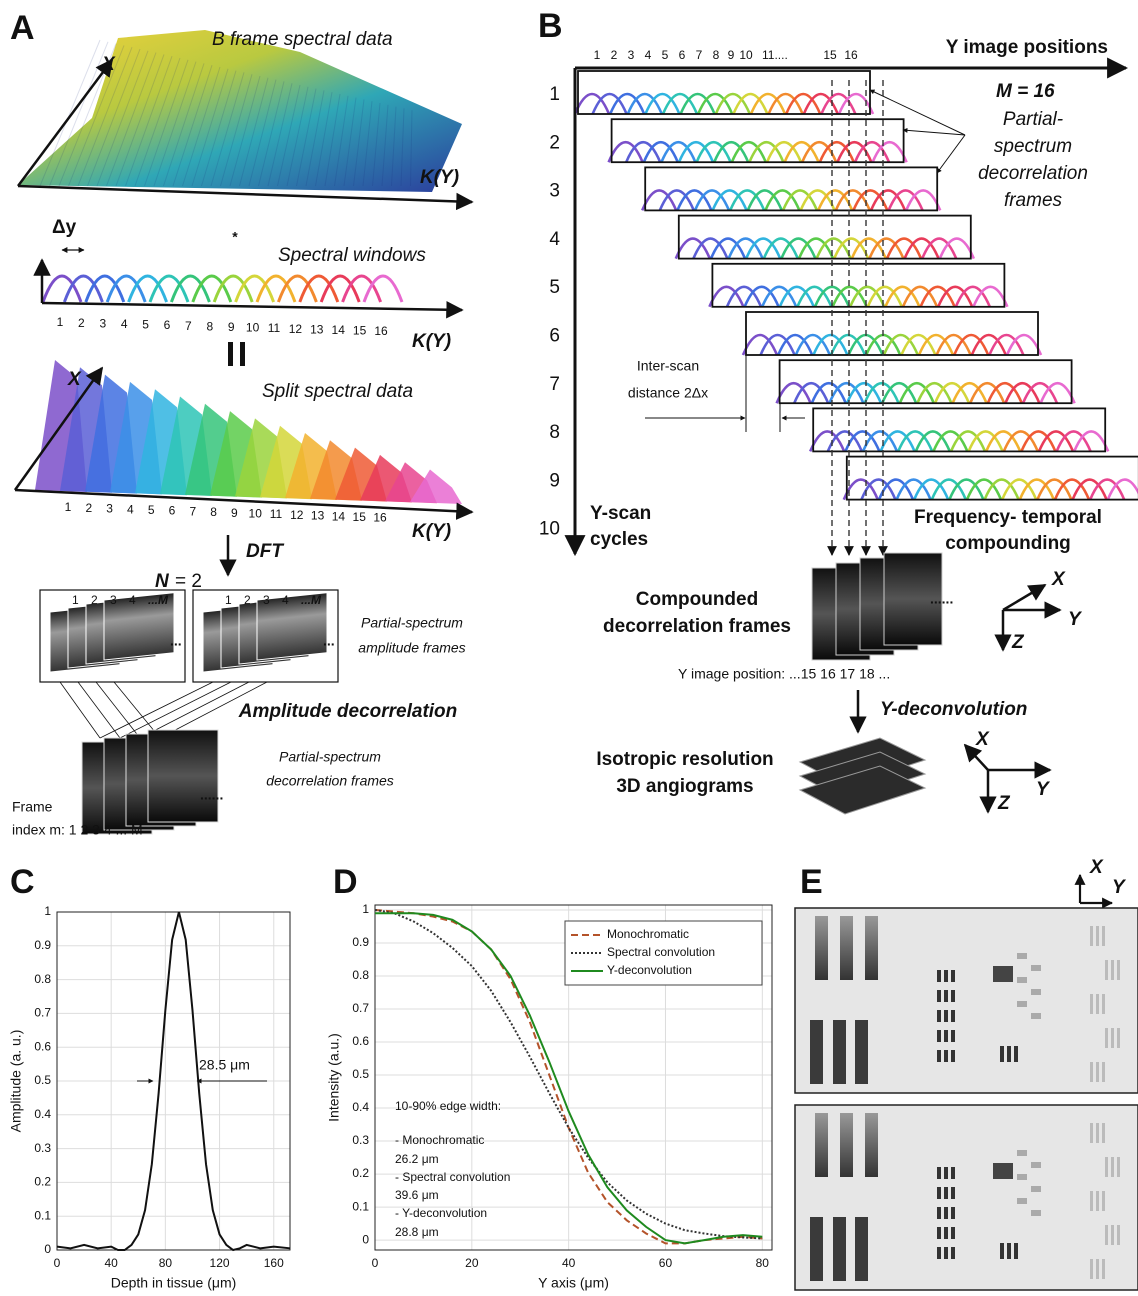 The height and width of the screenshot is (1296, 1138). Describe the element at coordinates (74, 379) in the screenshot. I see `label: X` at that location.